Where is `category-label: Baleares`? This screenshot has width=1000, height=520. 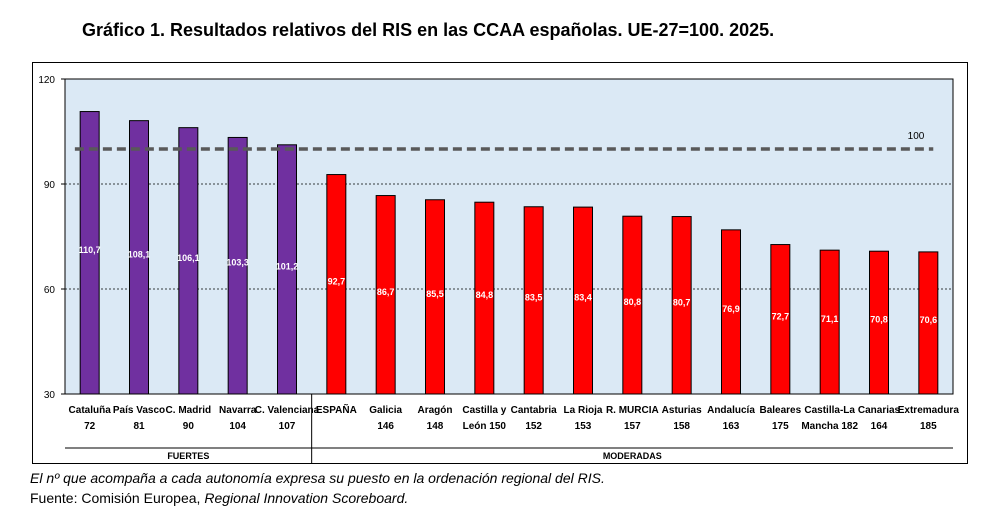 category-label: Baleares is located at coordinates (780, 410).